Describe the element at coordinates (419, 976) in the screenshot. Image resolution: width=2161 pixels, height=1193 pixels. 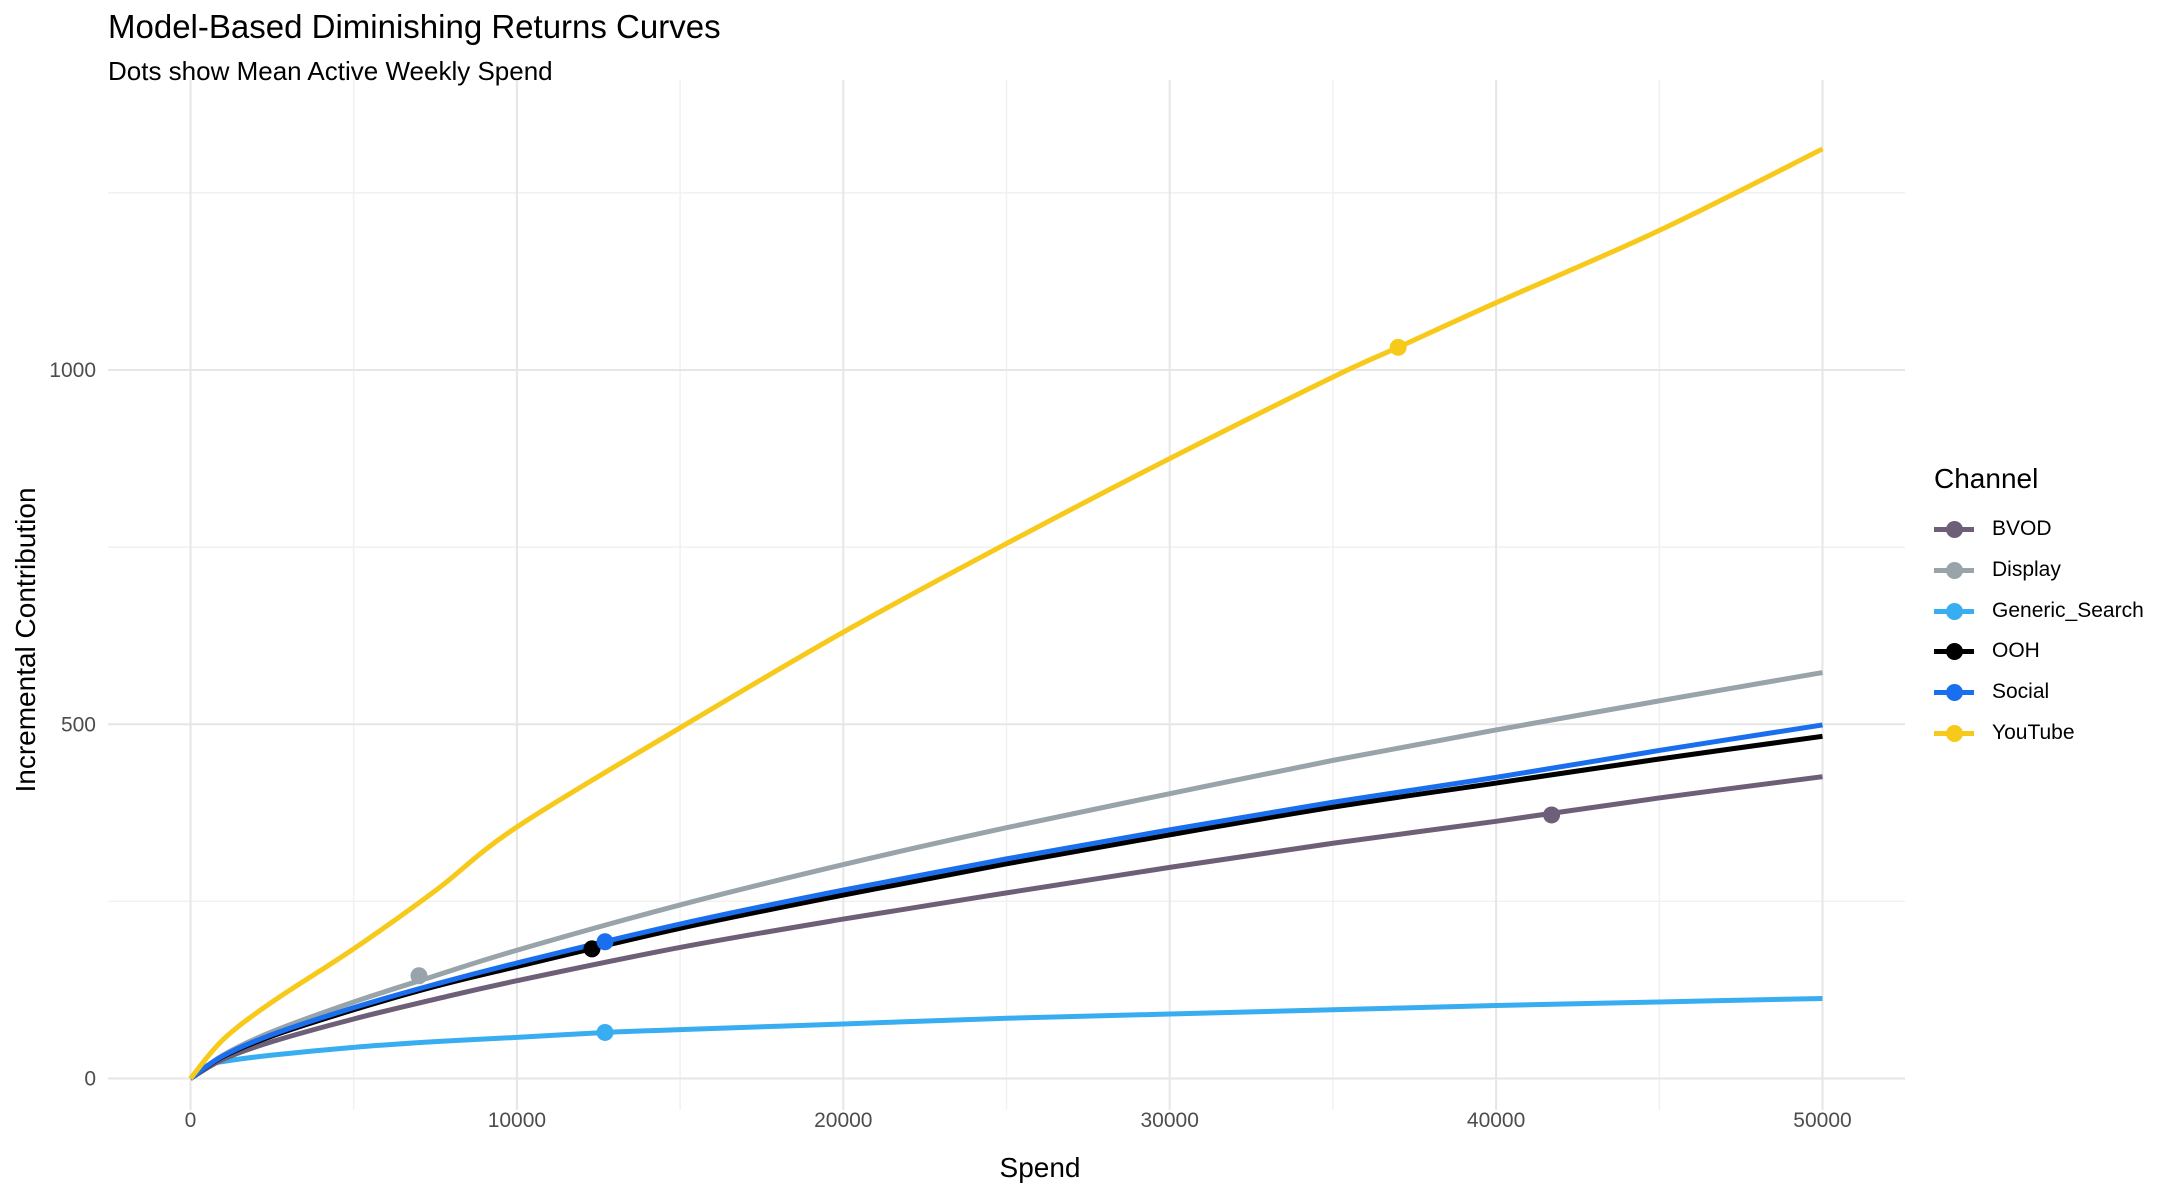
I see `mean-spend-dot-display` at that location.